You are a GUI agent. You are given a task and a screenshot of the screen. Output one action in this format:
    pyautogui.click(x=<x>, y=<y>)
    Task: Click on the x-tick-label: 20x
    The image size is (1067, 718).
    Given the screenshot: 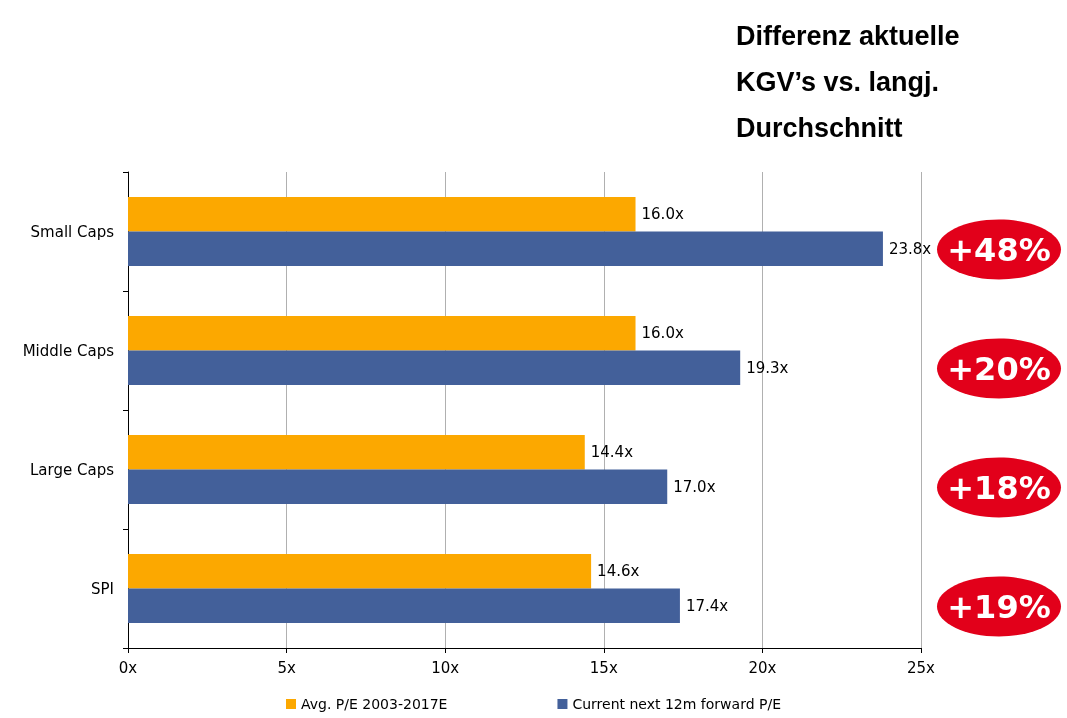 What is the action you would take?
    pyautogui.click(x=762, y=667)
    